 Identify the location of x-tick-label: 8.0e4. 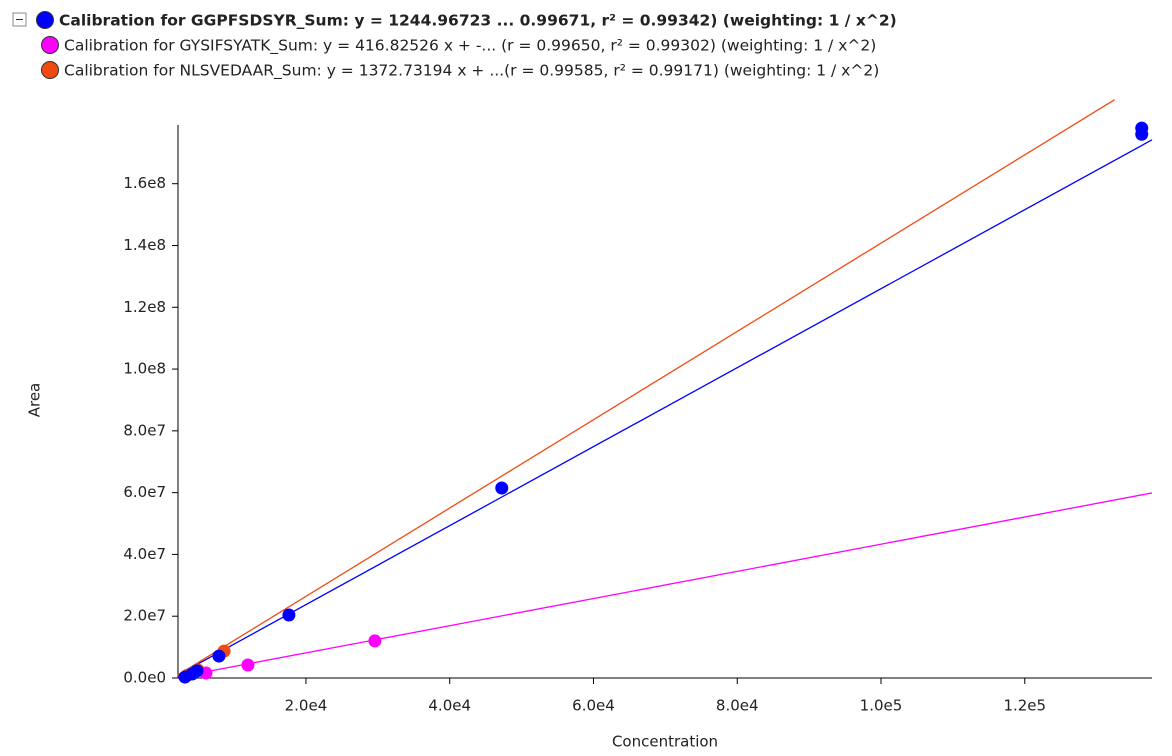
(737, 706).